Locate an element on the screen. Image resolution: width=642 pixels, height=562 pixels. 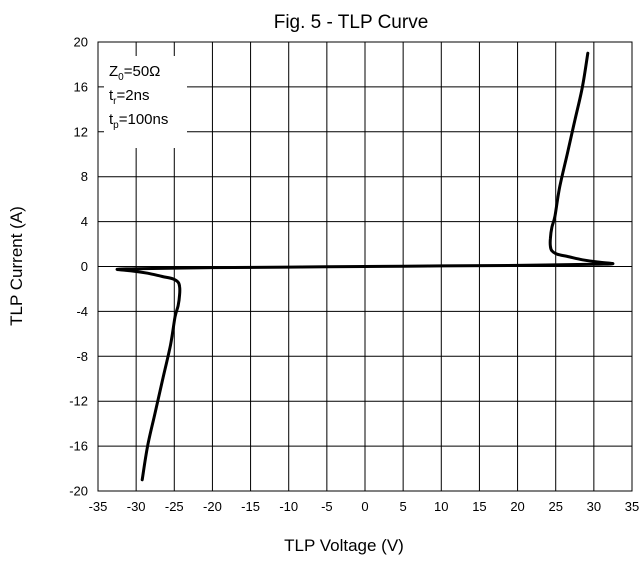
chart-title: Fig. 5 - TLP Curve is located at coordinates (351, 22).